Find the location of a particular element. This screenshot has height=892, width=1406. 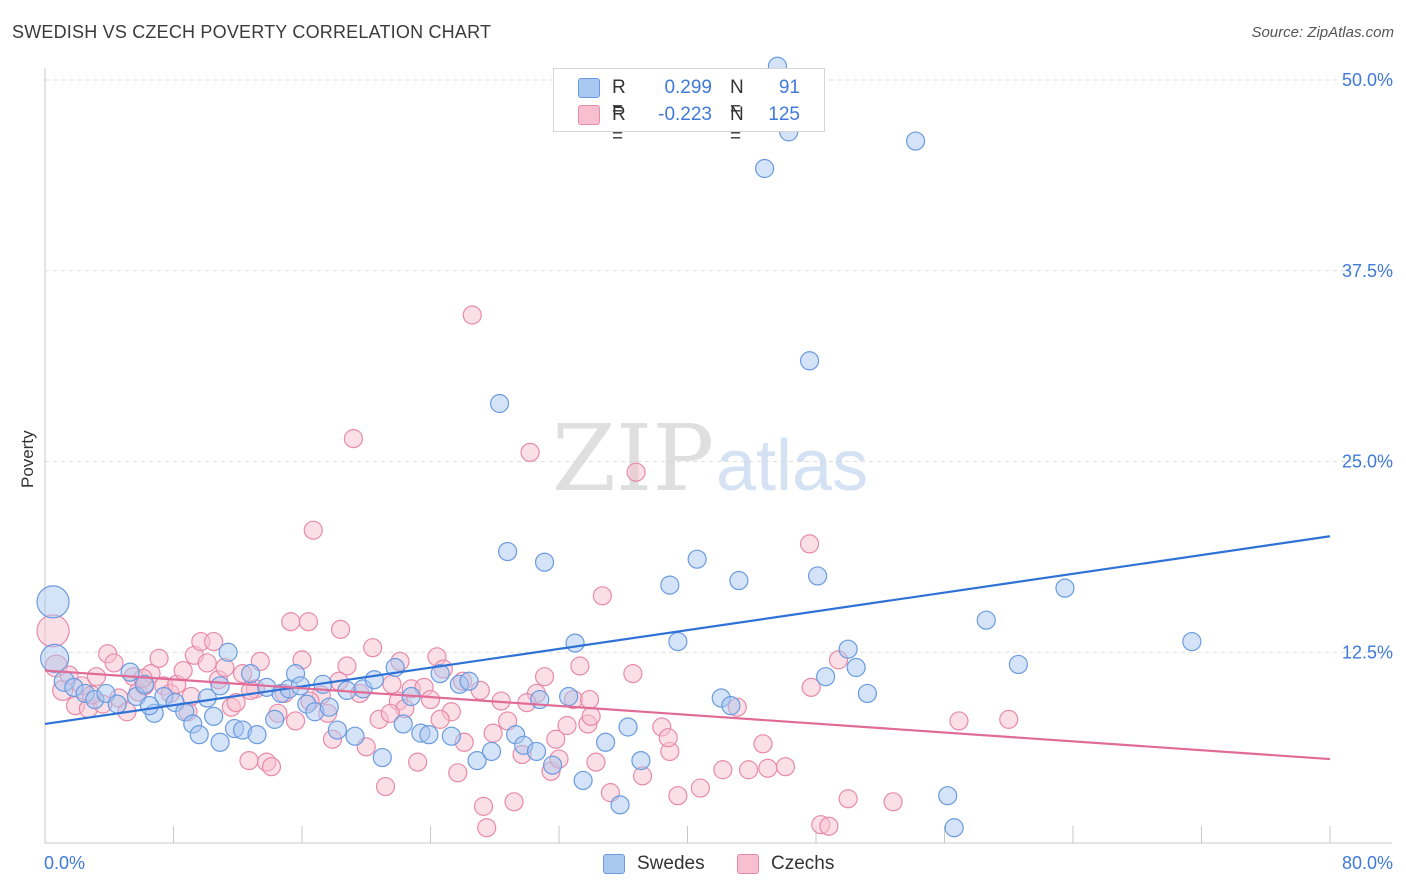

y-tick-label: 25.0% is located at coordinates (1367, 462).